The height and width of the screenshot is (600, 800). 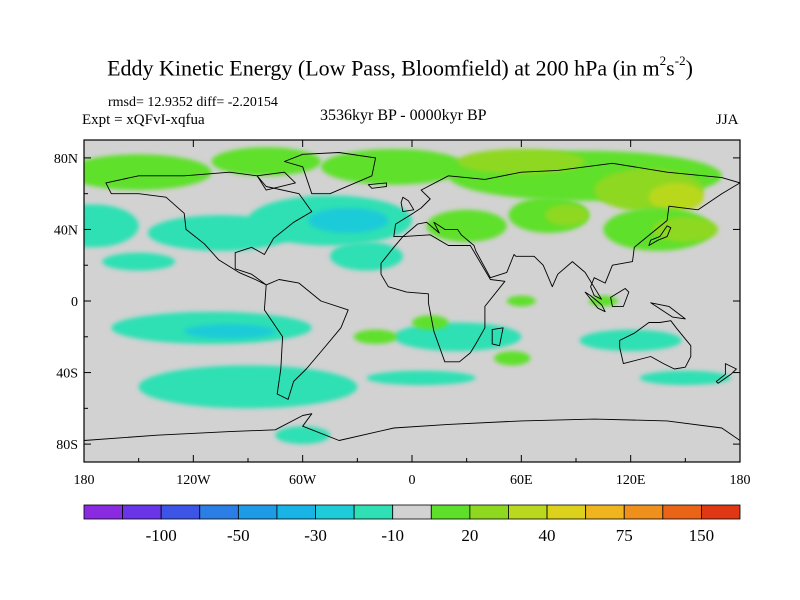 I want to click on coastline-madagascar, so click(x=497, y=337).